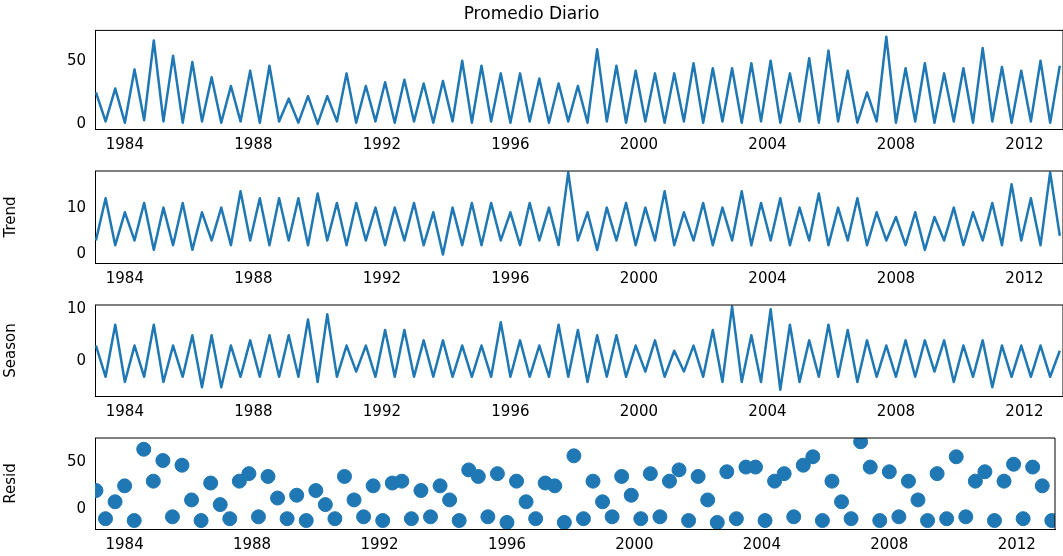 This screenshot has height=556, width=1063. What do you see at coordinates (9, 350) in the screenshot?
I see `y-axis-title: Season` at bounding box center [9, 350].